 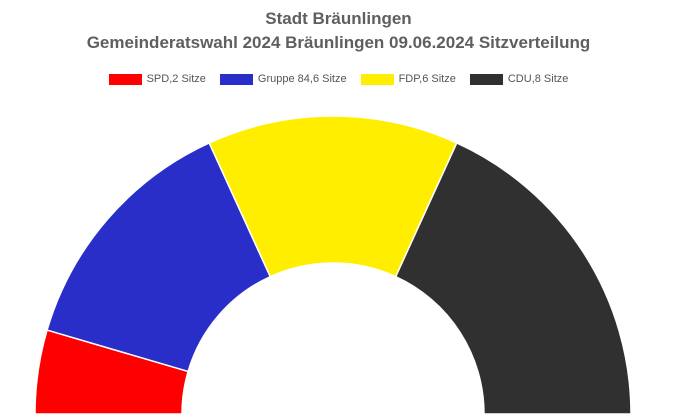 I want to click on legend-label-gruppe-84: Gruppe 84,6 Sitze, so click(x=302, y=79).